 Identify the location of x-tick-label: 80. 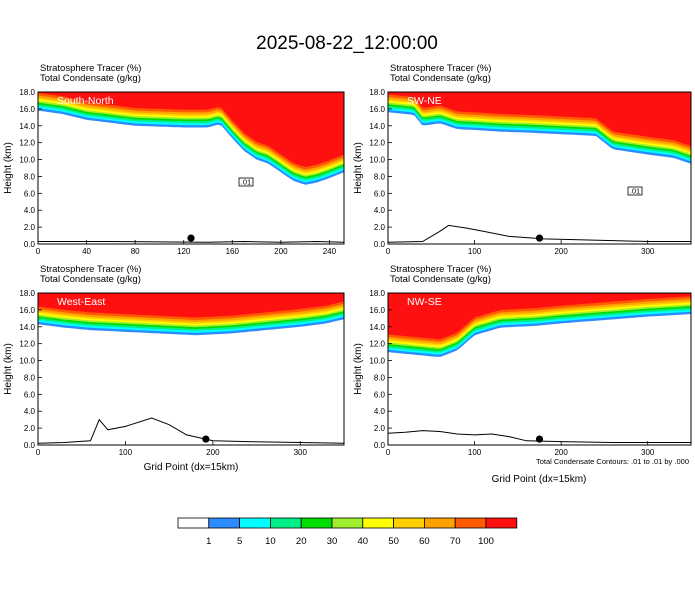
(135, 251).